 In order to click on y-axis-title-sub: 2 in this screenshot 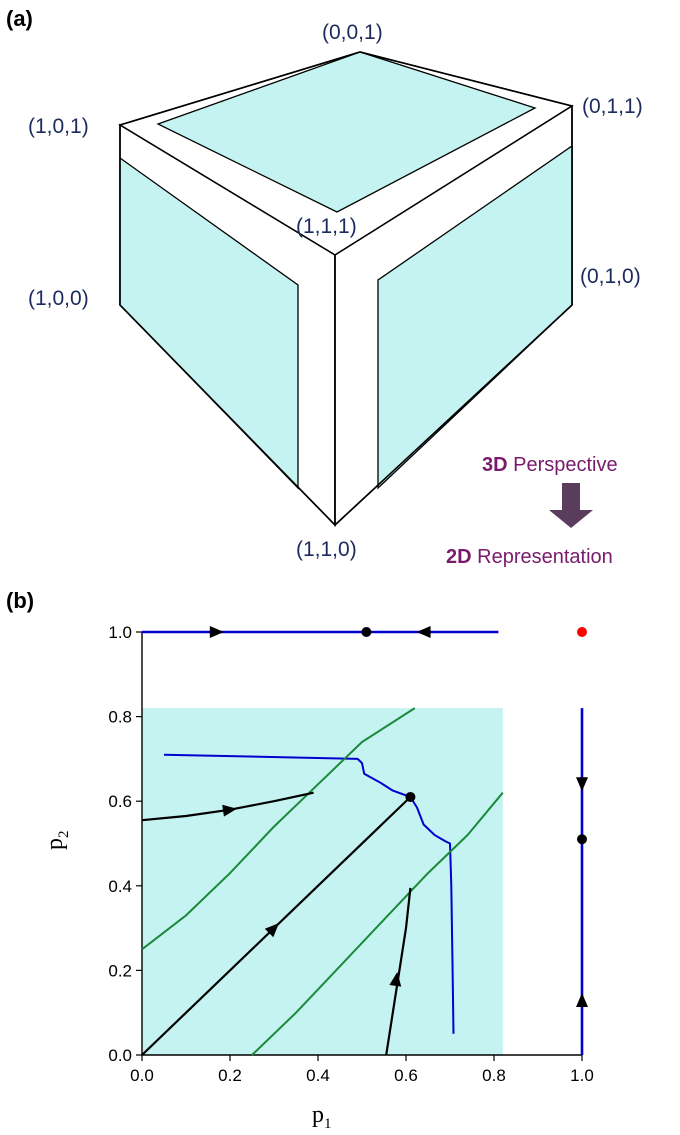, I will do `click(64, 835)`.